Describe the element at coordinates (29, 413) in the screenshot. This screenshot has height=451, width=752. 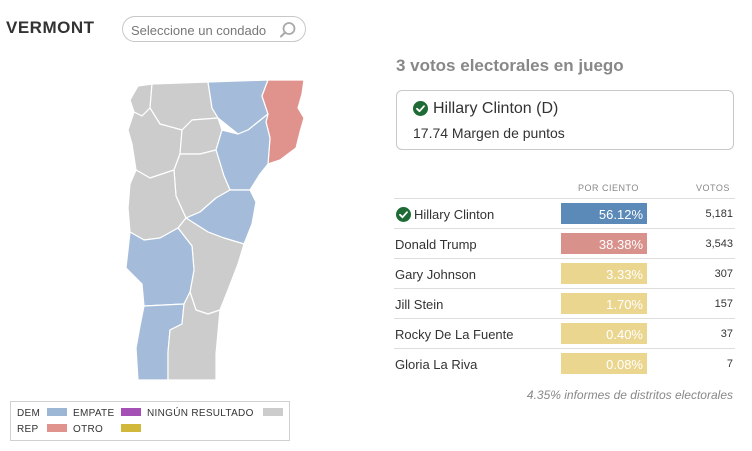
I see `legend-dem-label: DEM` at that location.